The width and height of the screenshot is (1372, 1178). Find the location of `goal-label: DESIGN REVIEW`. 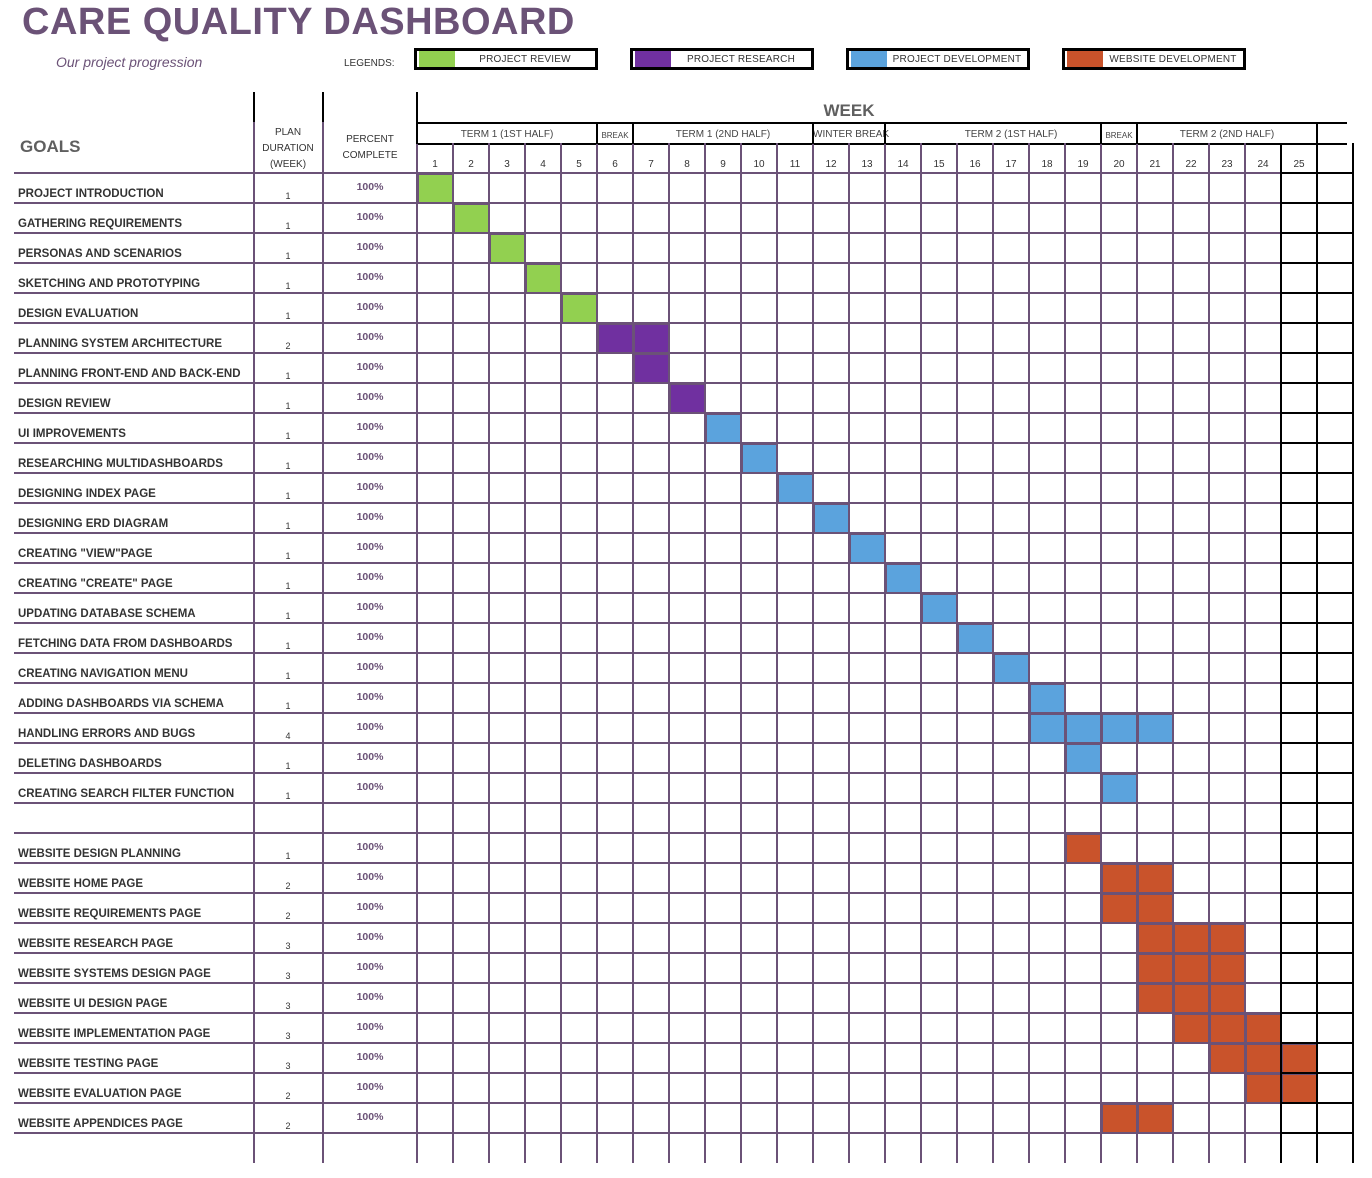

goal-label: DESIGN REVIEW is located at coordinates (64, 404).